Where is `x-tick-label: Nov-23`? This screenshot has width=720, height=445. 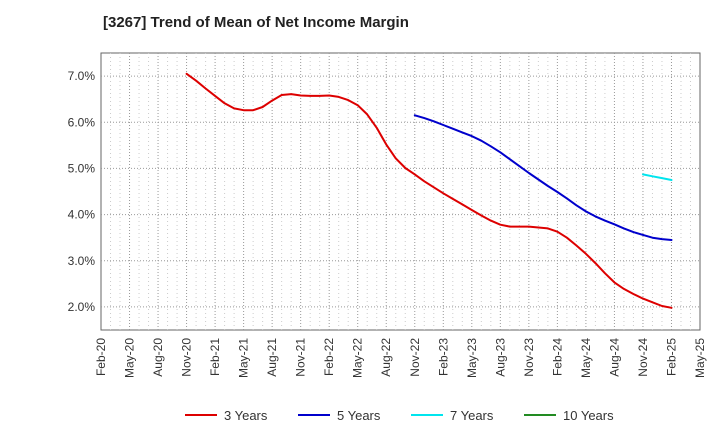 x-tick-label: Nov-23 is located at coordinates (529, 357).